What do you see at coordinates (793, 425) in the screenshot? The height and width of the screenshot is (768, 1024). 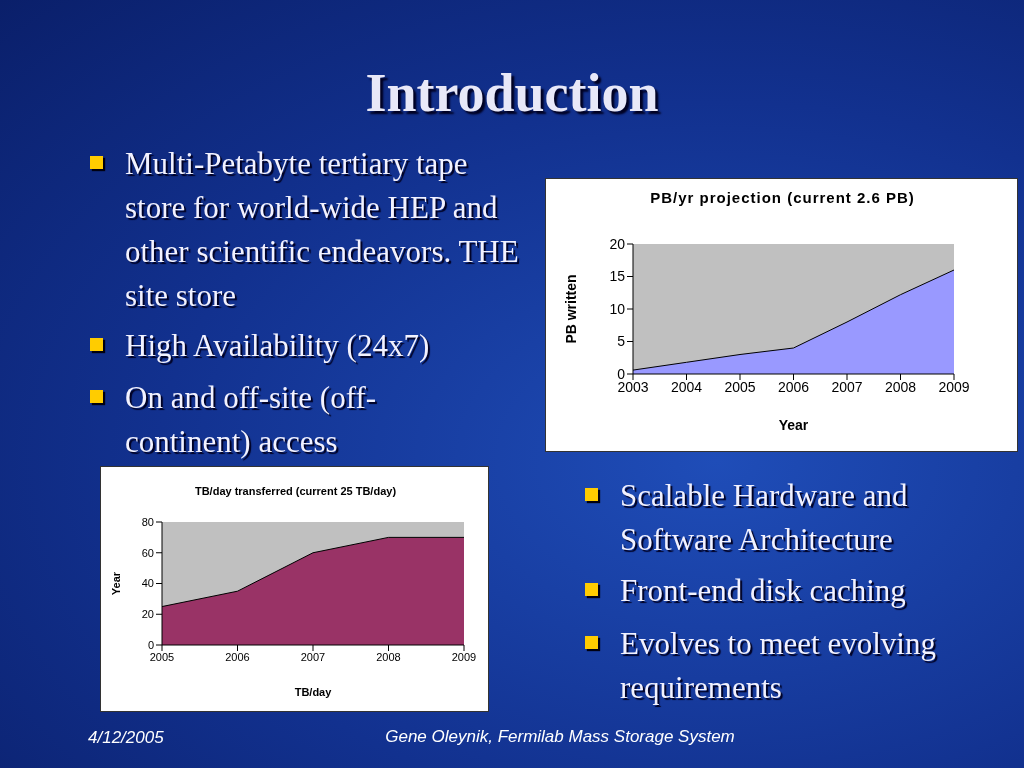 I see `x-axis-title: Year` at bounding box center [793, 425].